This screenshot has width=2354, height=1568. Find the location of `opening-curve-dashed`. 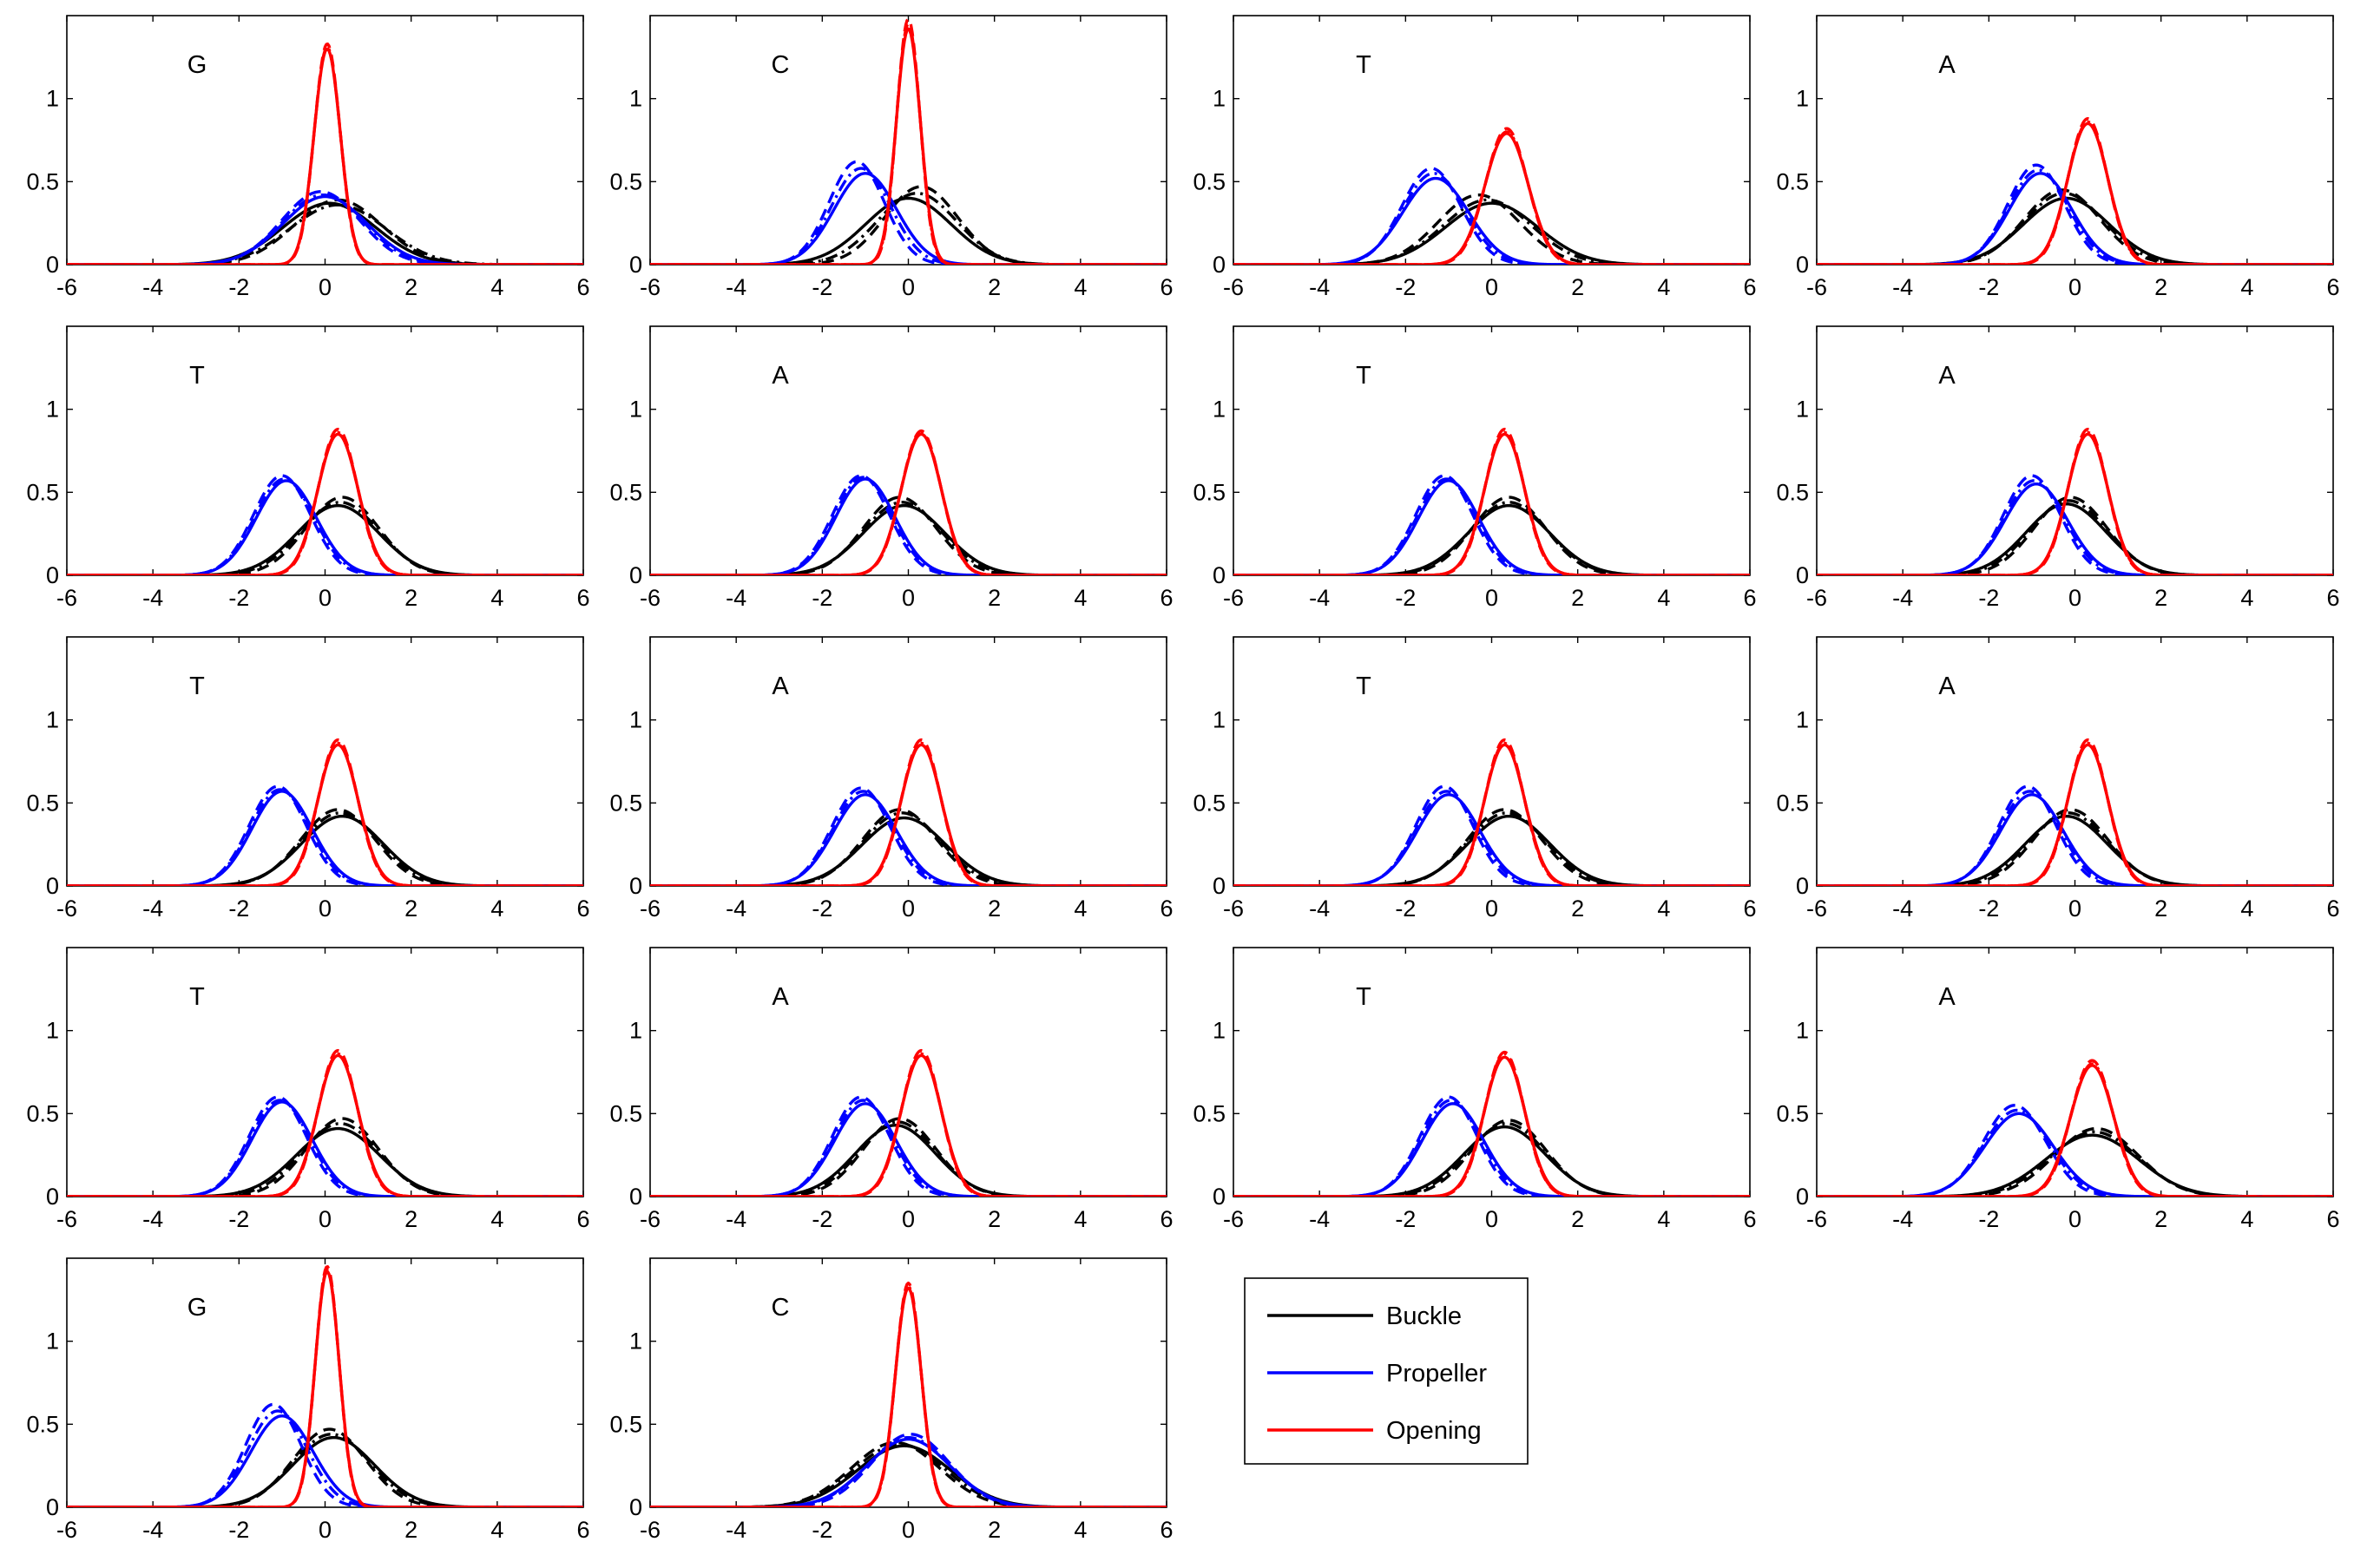

opening-curve-dashed is located at coordinates (325, 153).